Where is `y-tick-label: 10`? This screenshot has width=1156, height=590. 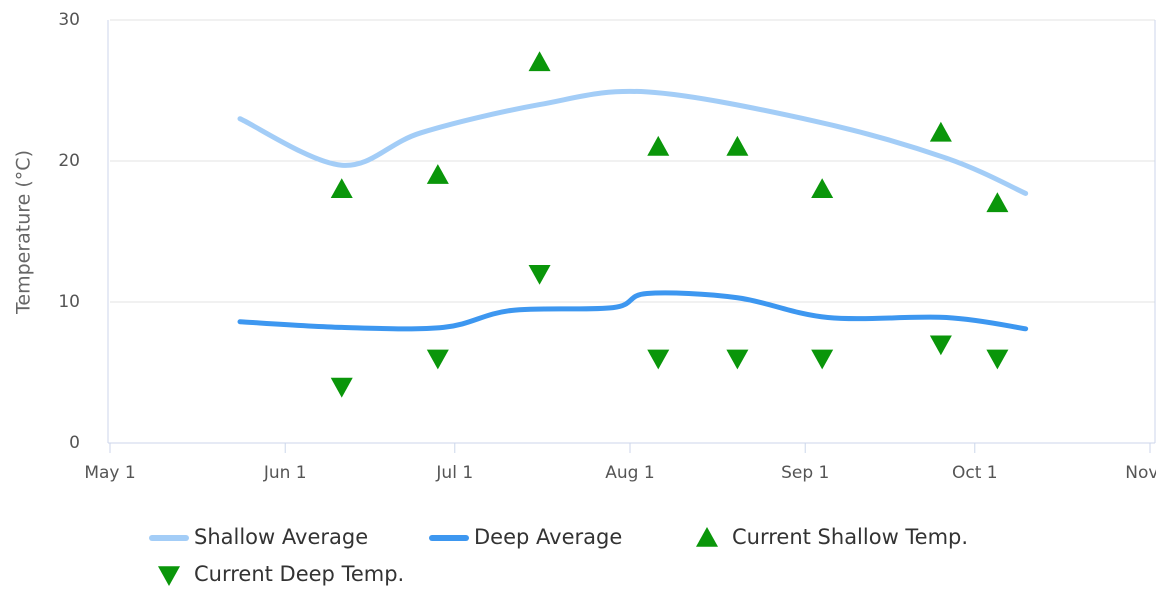
y-tick-label: 10 is located at coordinates (69, 302).